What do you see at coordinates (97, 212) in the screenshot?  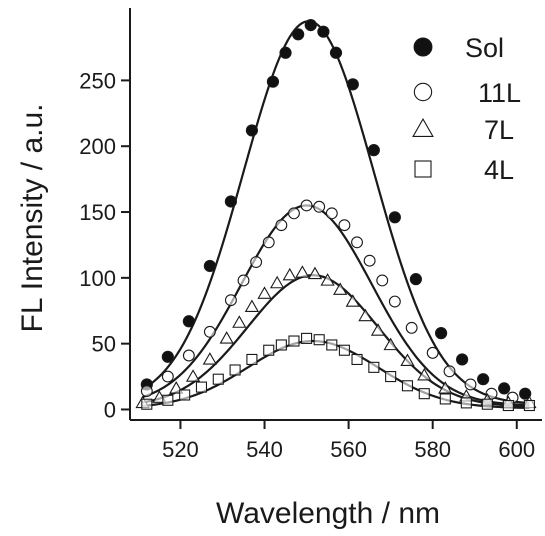 I see `y-tick-label: 150` at bounding box center [97, 212].